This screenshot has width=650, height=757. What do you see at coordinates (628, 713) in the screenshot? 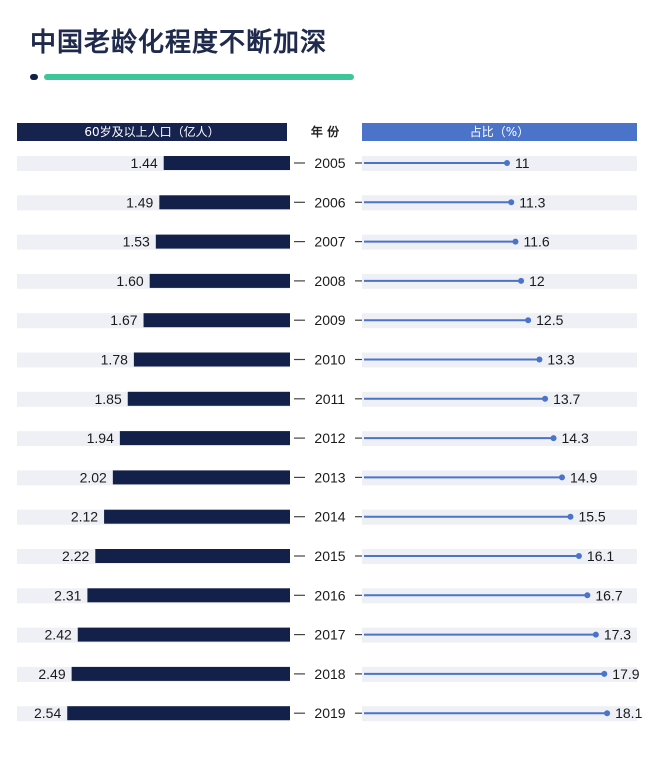
I see `share-value-label: 18.1` at bounding box center [628, 713].